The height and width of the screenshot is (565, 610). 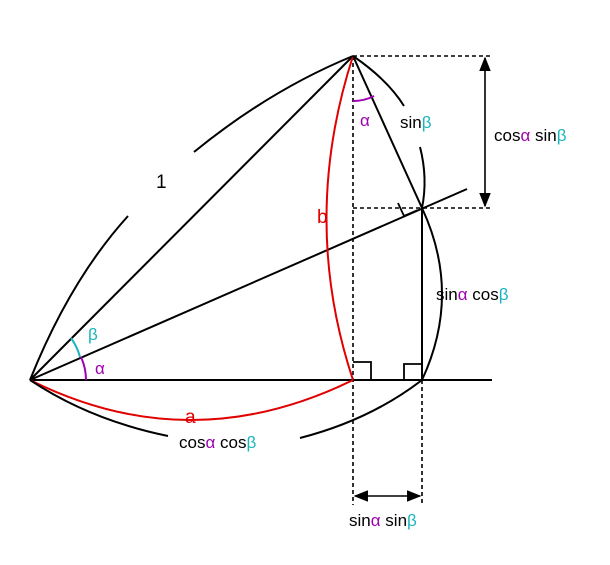 What do you see at coordinates (83, 368) in the screenshot?
I see `alpha-angle-arc` at bounding box center [83, 368].